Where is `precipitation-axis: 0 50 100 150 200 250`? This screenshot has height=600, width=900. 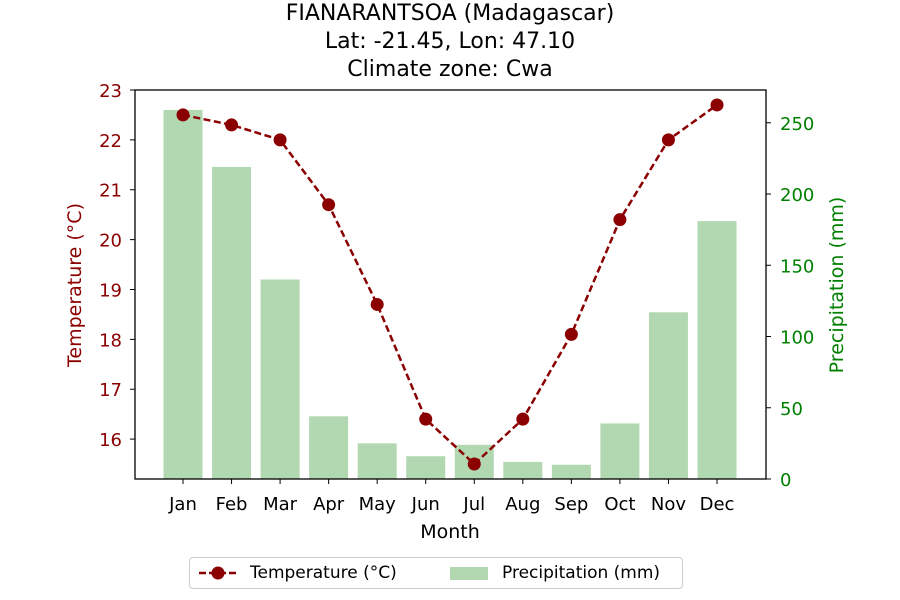
precipitation-axis: 0 50 100 150 200 250 is located at coordinates (790, 302).